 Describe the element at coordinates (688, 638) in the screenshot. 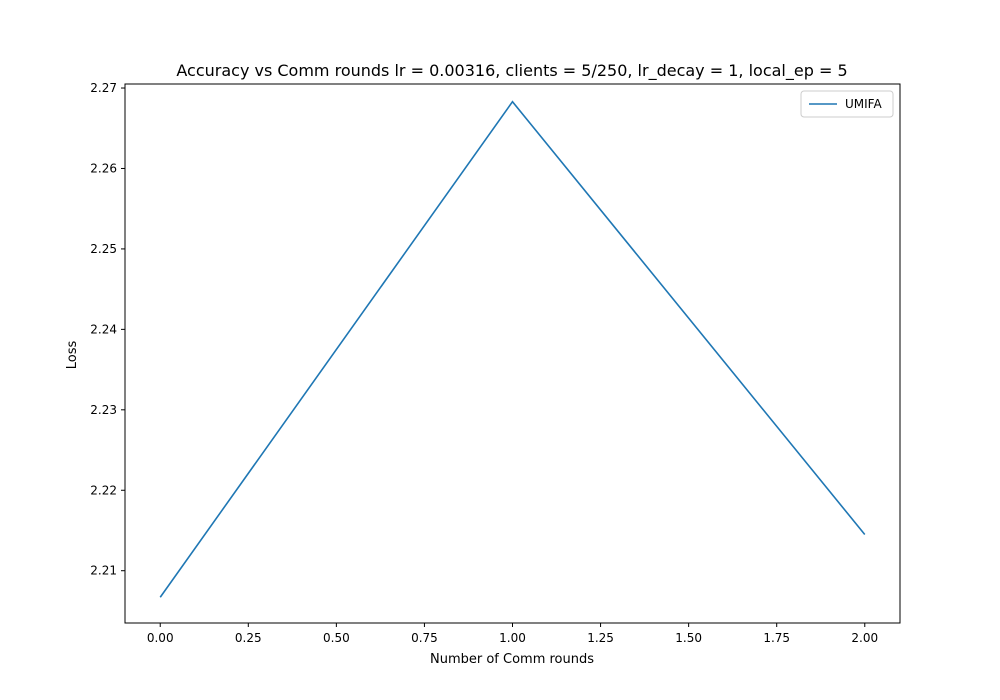

I see `x-tick-label: 1.50` at that location.